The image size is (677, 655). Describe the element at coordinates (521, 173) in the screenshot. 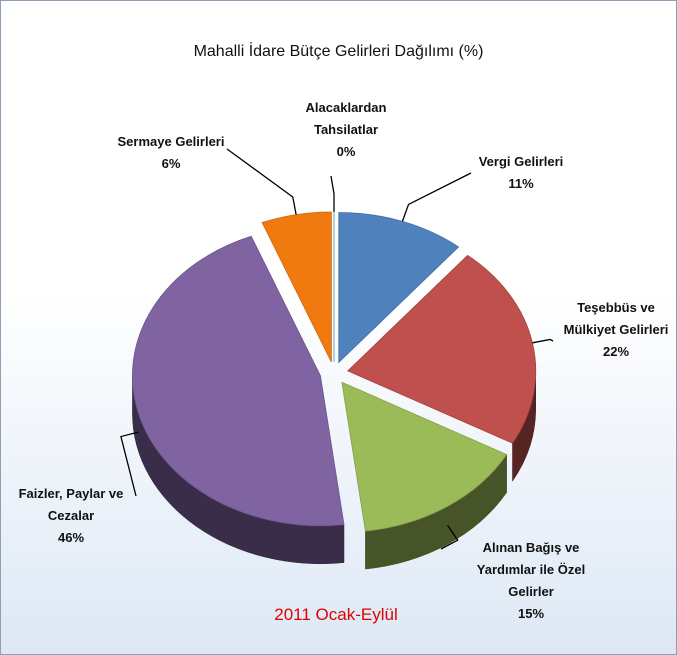

I see `data-label: Vergi Gelirleri 11%` at that location.